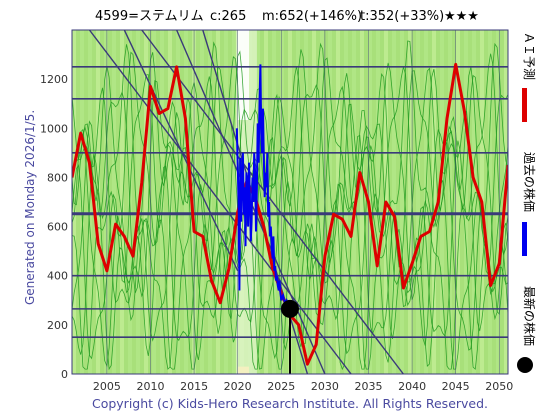 The image size is (560, 420). Describe the element at coordinates (529, 316) in the screenshot. I see `legend-latest-label: 最新の株価` at that location.